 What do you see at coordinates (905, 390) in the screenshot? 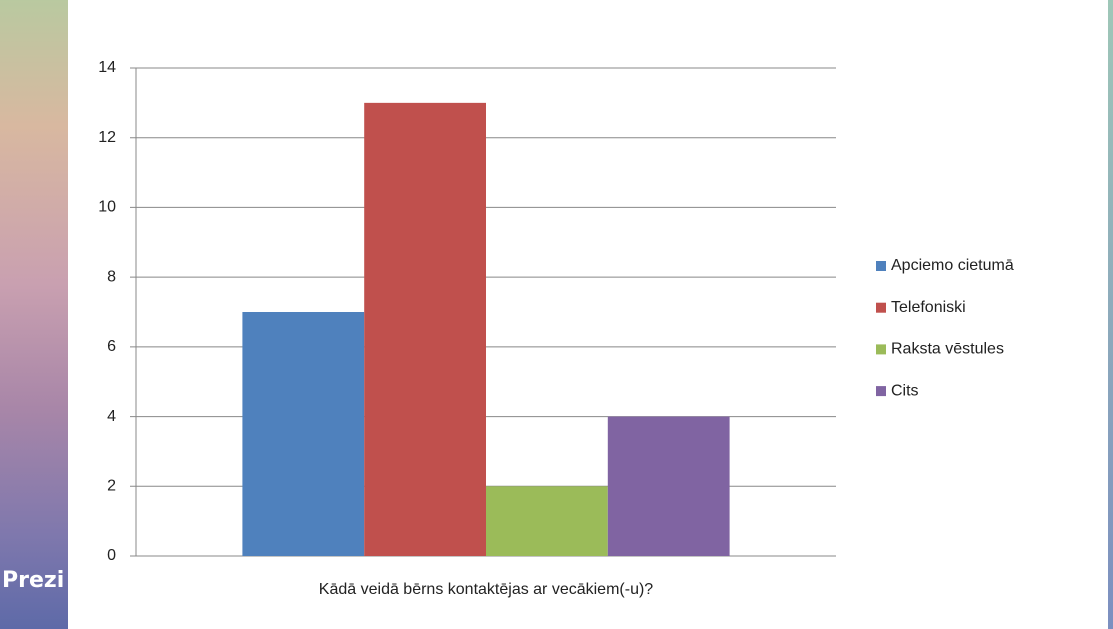
I see `legend-label: Cits` at bounding box center [905, 390].